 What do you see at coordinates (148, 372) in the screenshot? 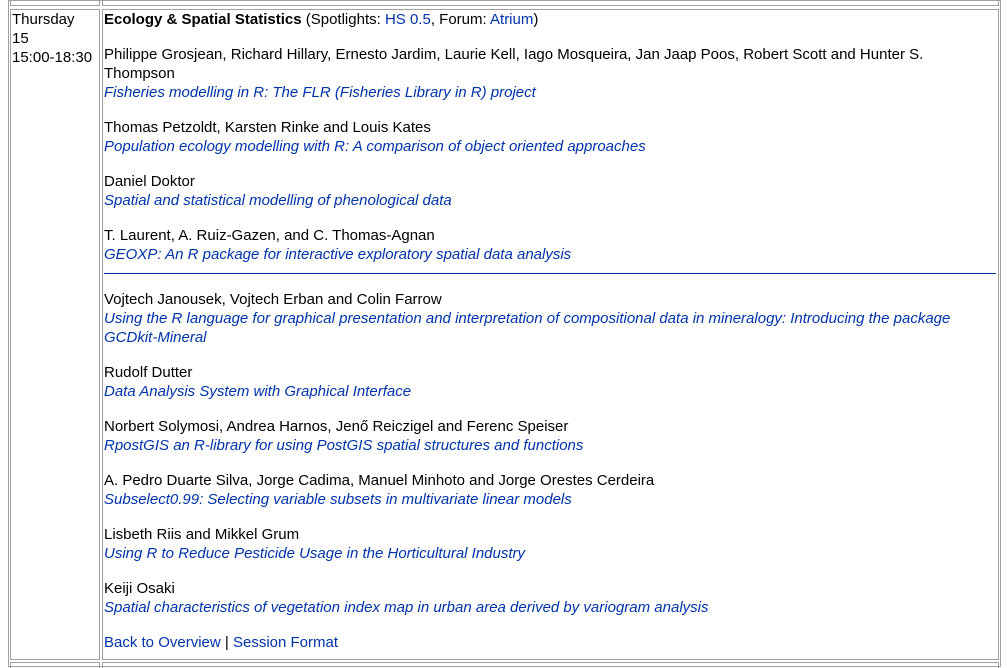
I see `talk-authors: Rudolf Dutter` at bounding box center [148, 372].